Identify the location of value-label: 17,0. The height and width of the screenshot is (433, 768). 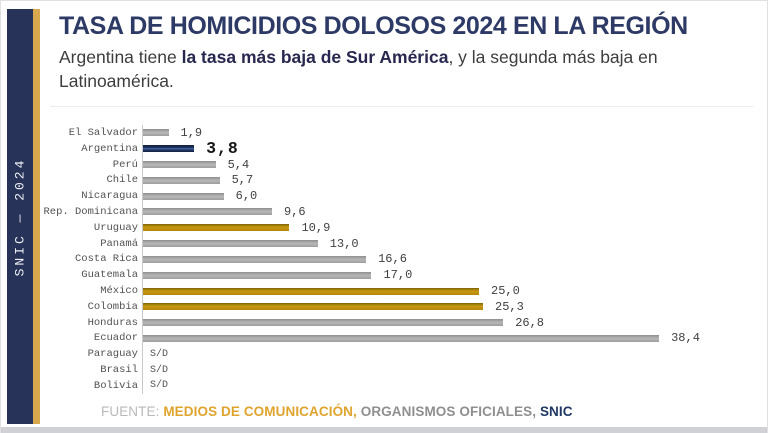
(398, 275).